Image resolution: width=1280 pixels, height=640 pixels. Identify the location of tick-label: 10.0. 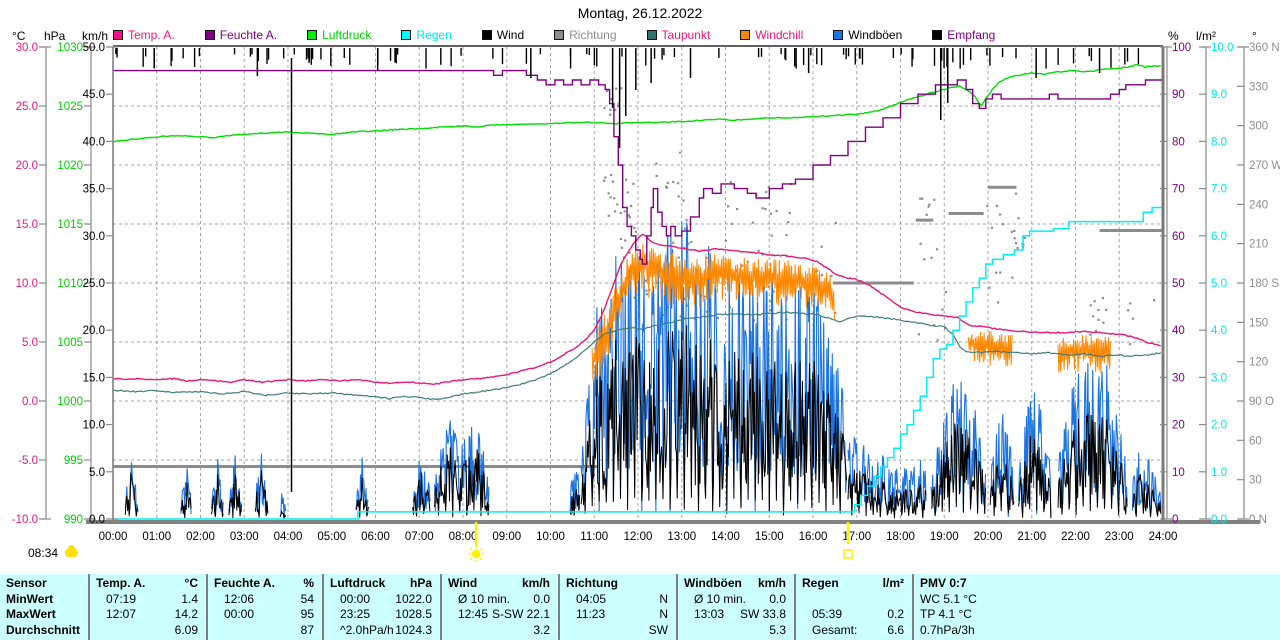
(94, 426).